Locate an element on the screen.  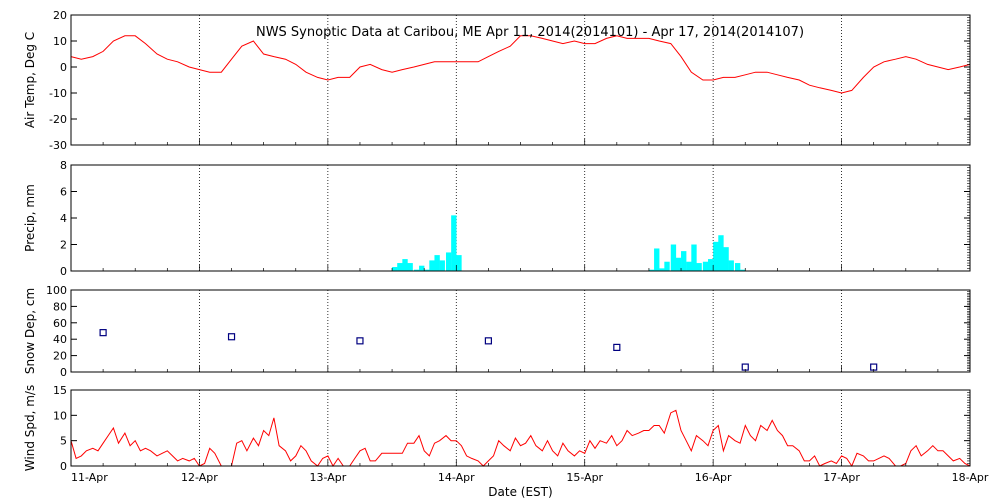
y-tick-label: 2 is located at coordinates (63, 245).